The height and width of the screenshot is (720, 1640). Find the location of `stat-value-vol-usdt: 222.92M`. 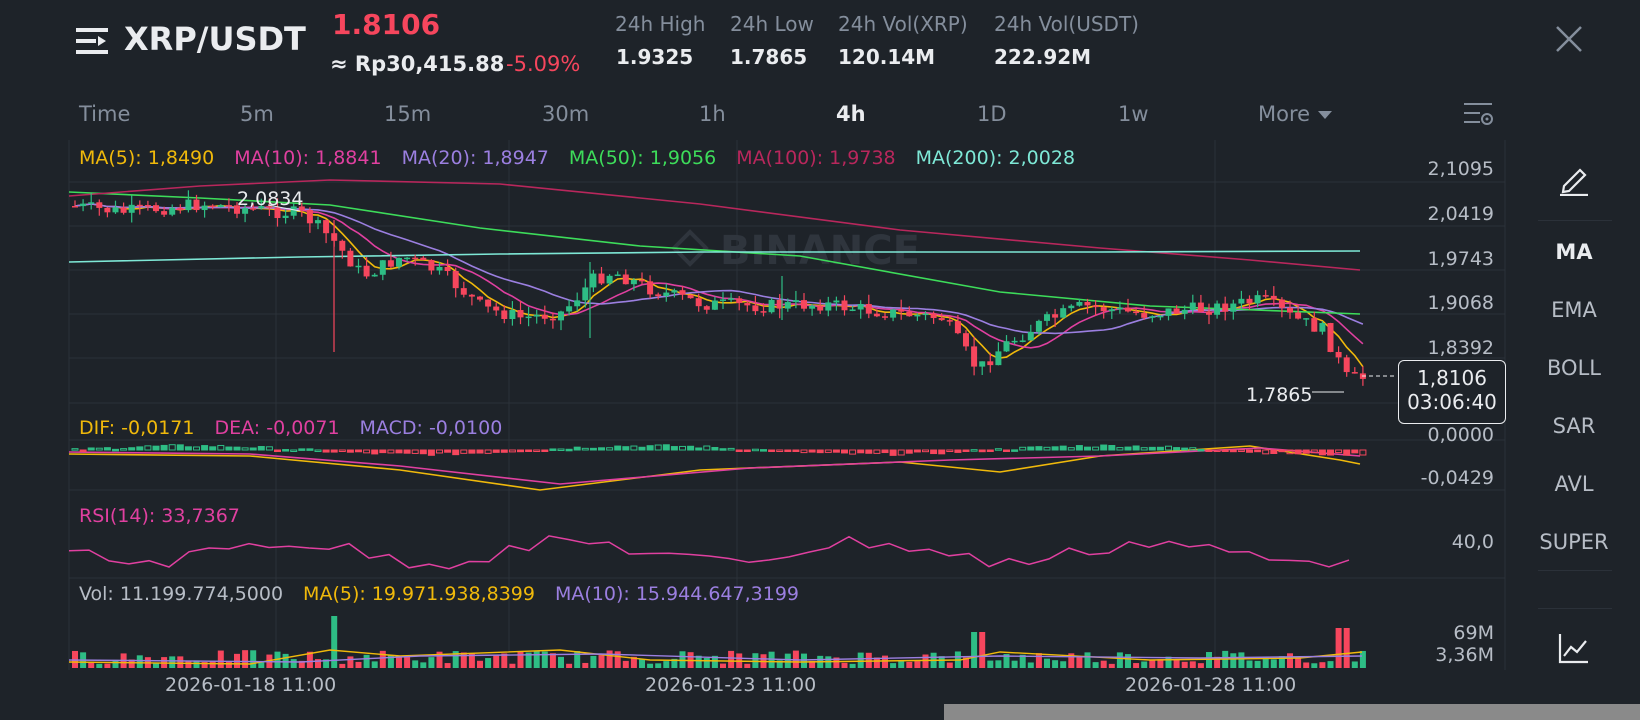

stat-value-vol-usdt: 222.92M is located at coordinates (1043, 57).